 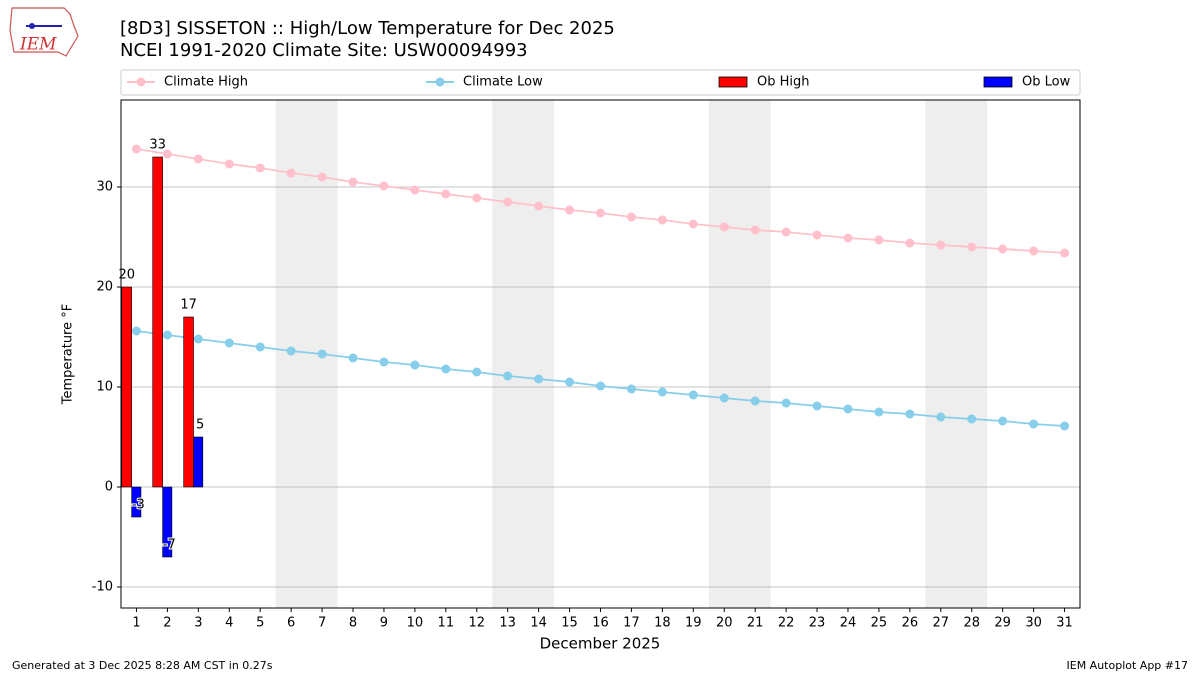 What do you see at coordinates (817, 623) in the screenshot?
I see `x-tick-label: 23` at bounding box center [817, 623].